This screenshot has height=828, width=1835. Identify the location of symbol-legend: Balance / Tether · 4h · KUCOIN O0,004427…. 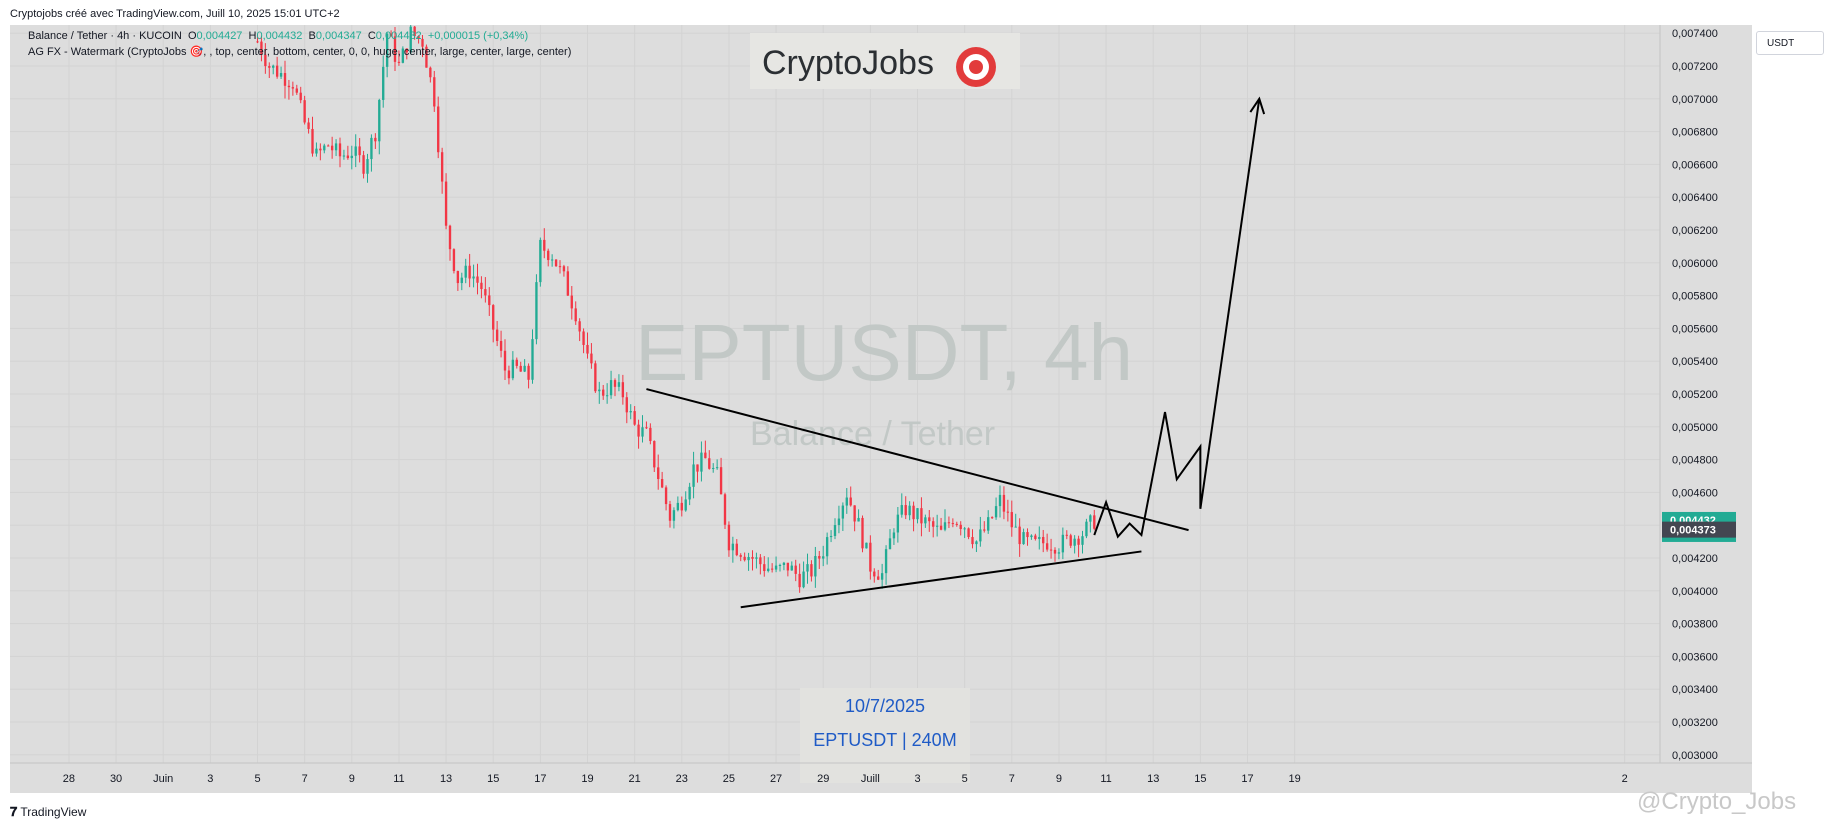
(278, 36).